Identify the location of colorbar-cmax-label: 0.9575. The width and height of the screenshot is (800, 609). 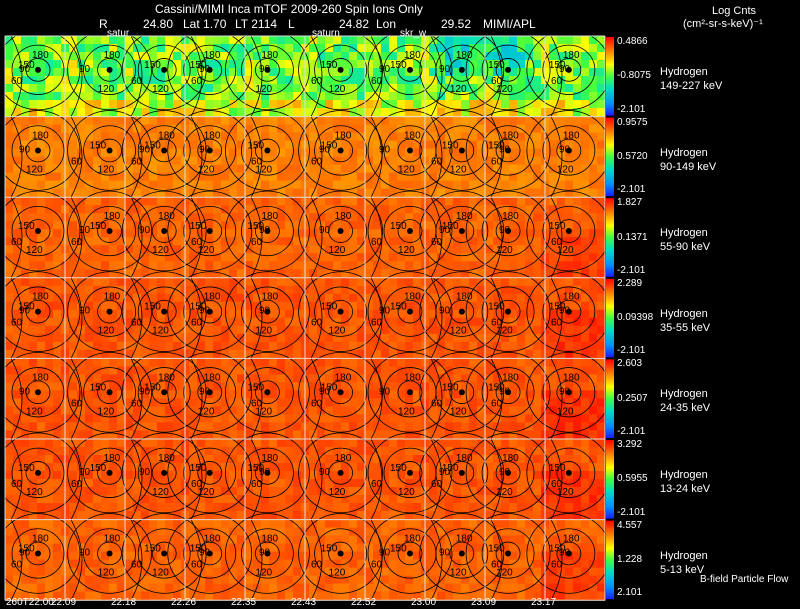
(632, 122).